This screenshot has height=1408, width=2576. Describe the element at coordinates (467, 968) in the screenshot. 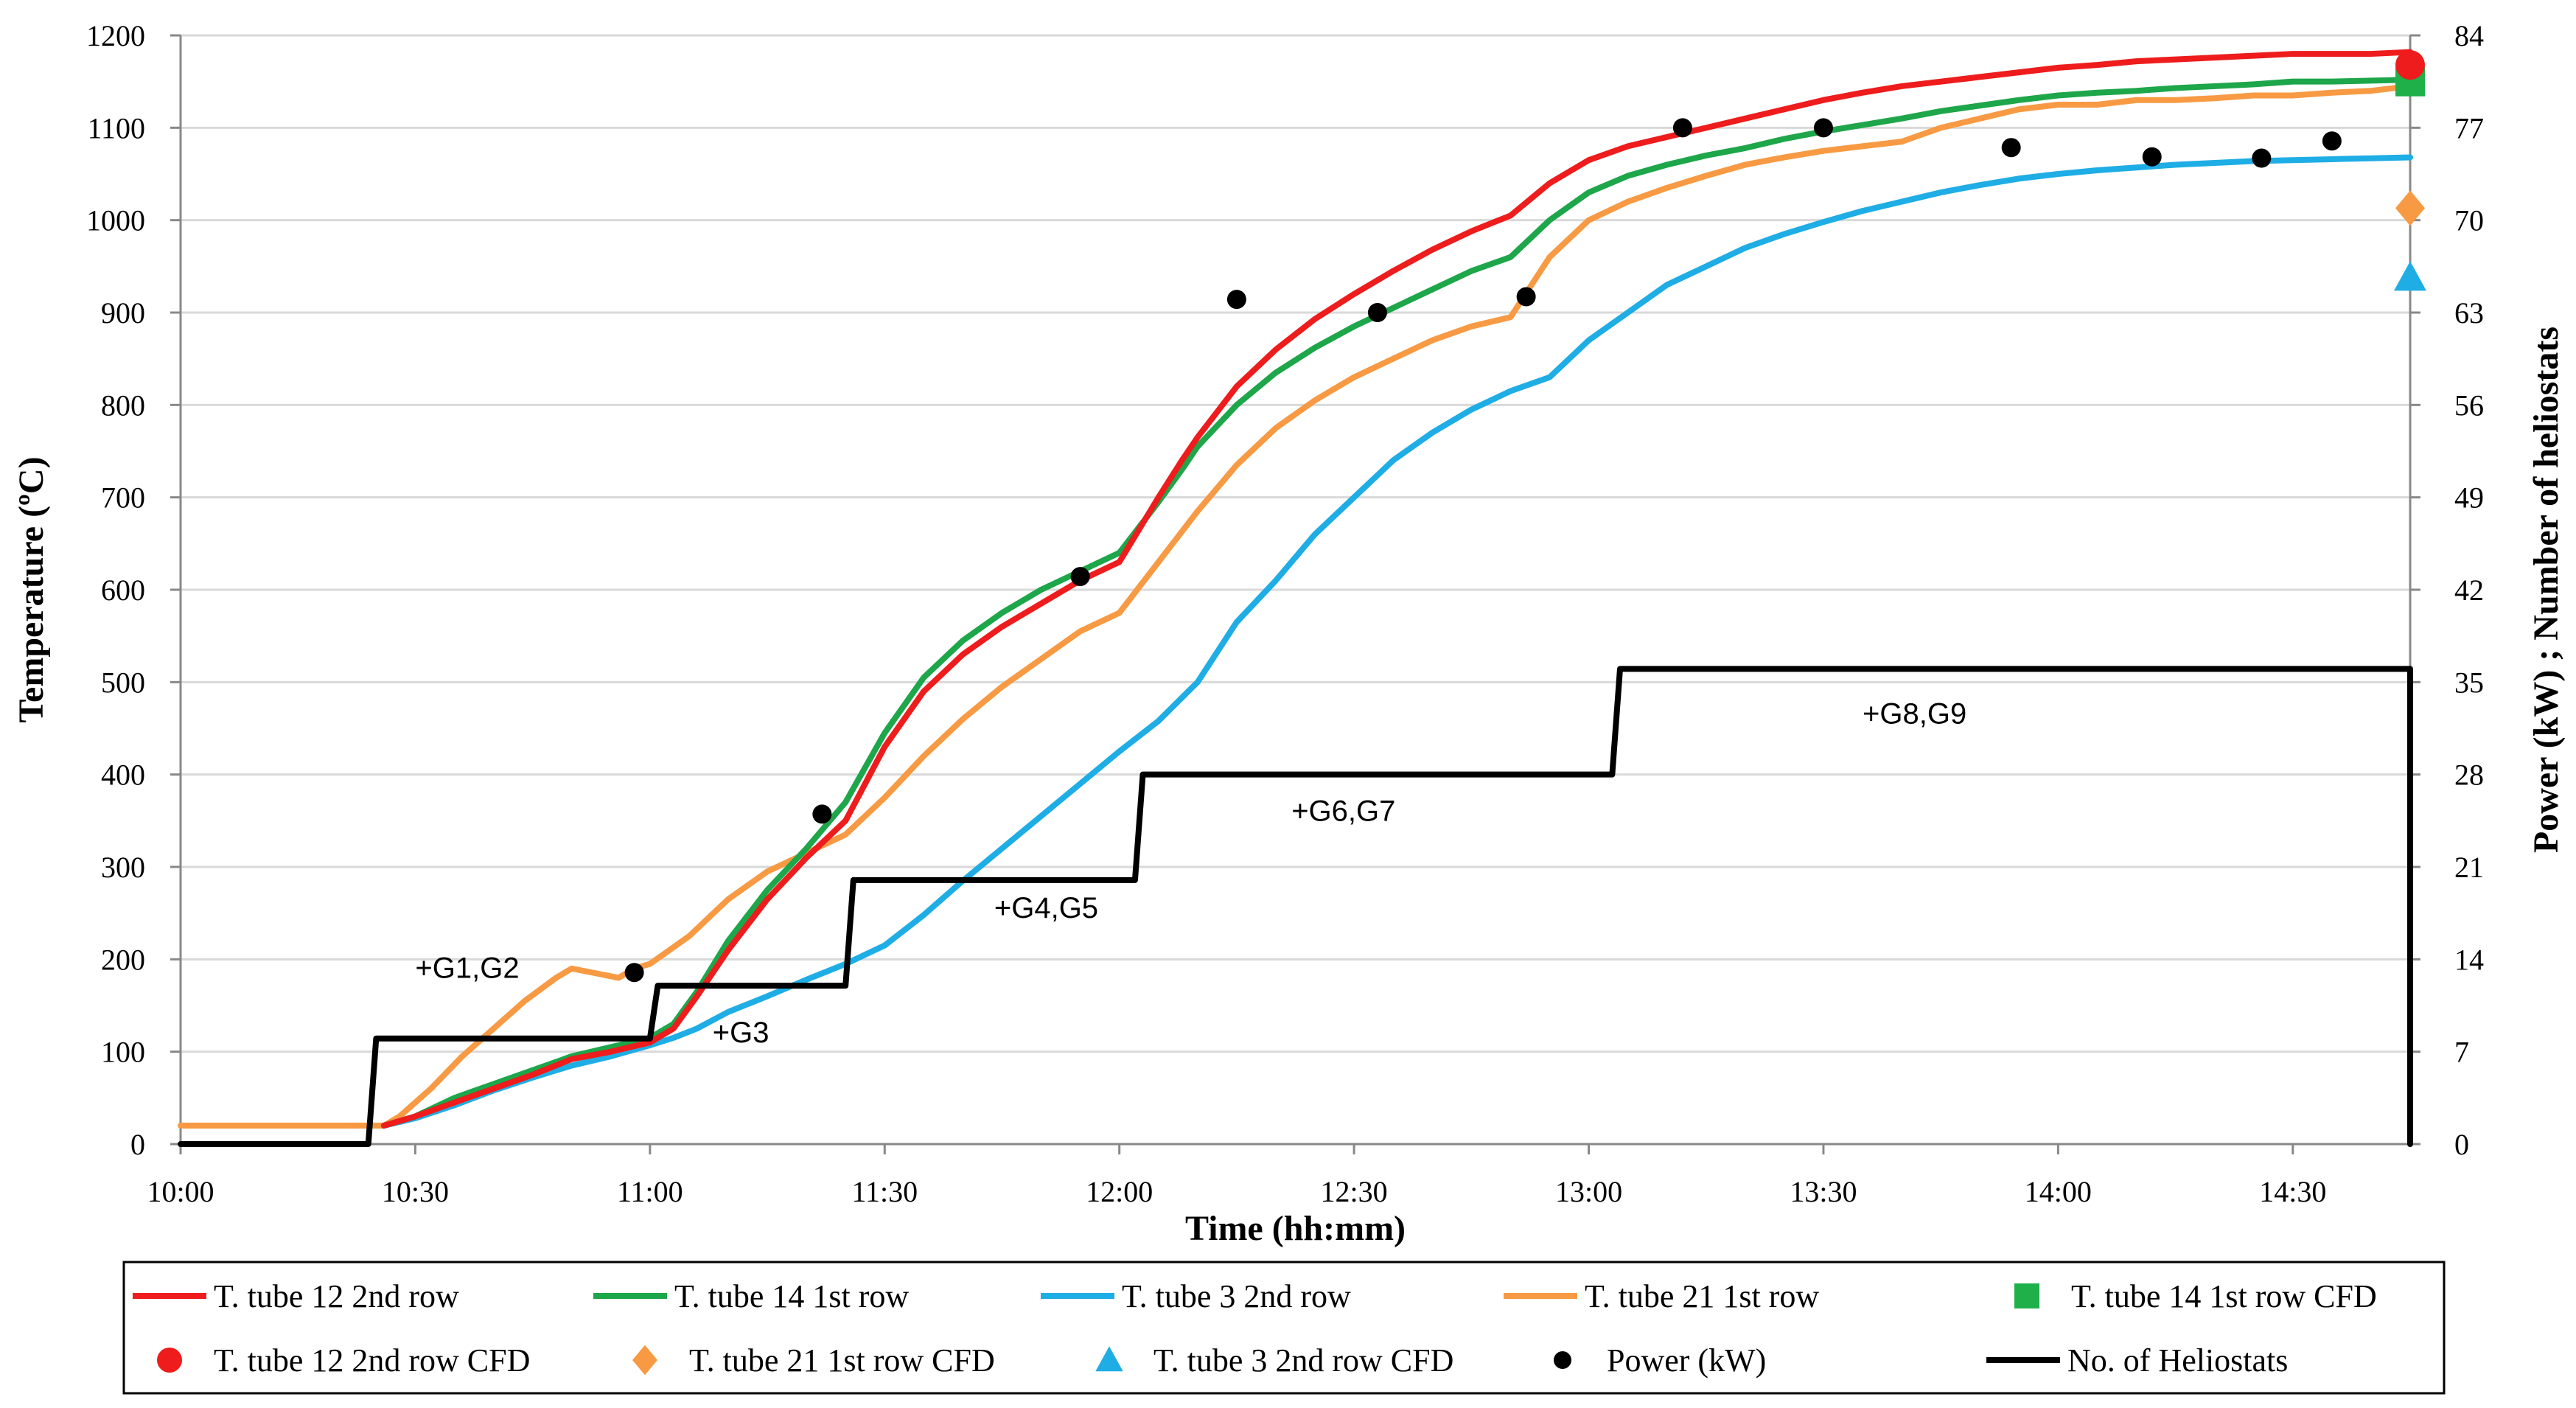

I see `heliostat-annotation: +G1,G2` at that location.